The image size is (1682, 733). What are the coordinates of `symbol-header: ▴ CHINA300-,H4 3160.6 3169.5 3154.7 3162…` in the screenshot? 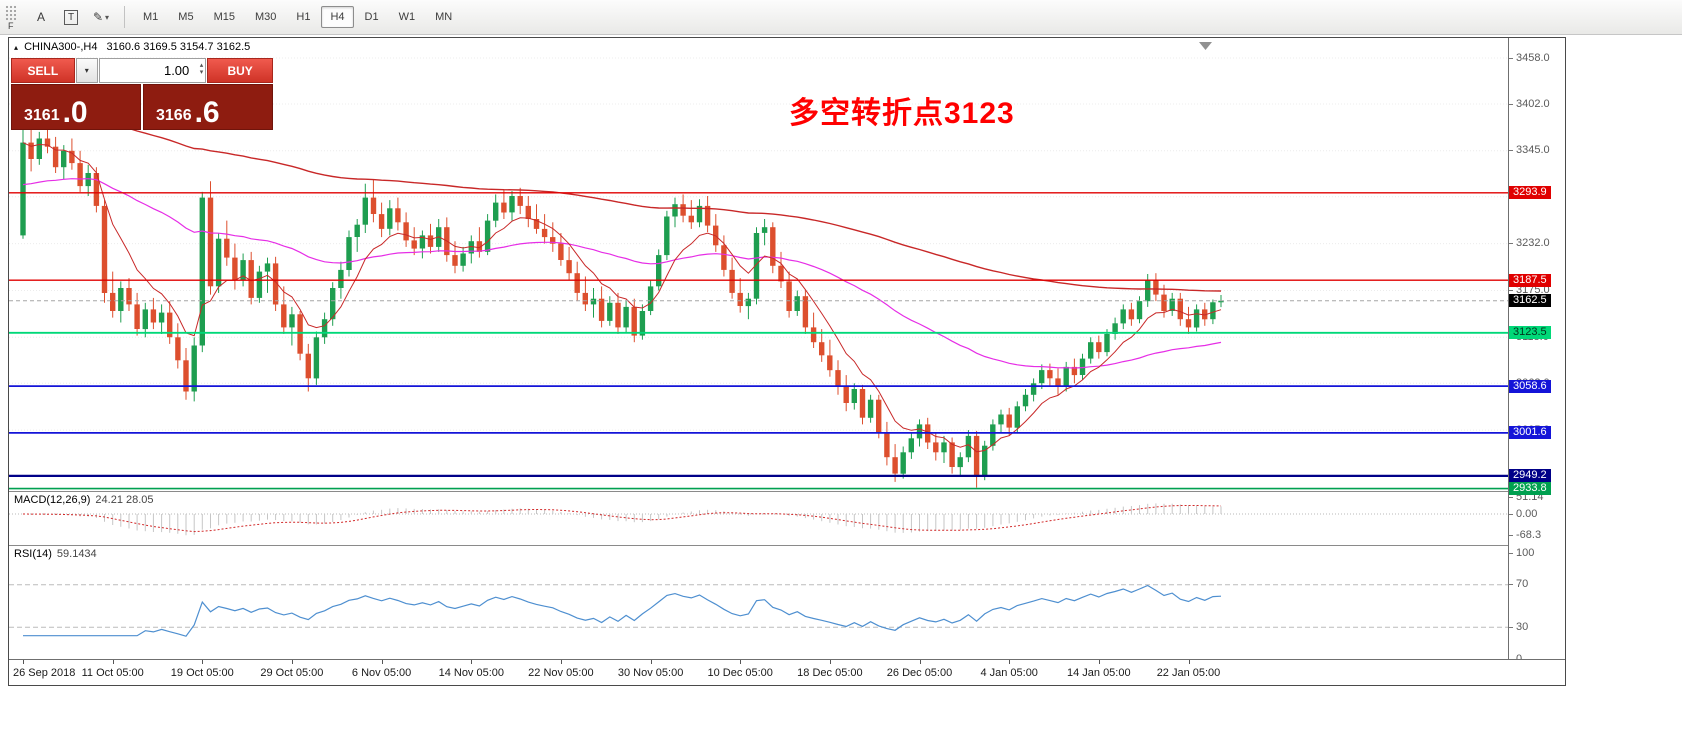 It's located at (132, 47).